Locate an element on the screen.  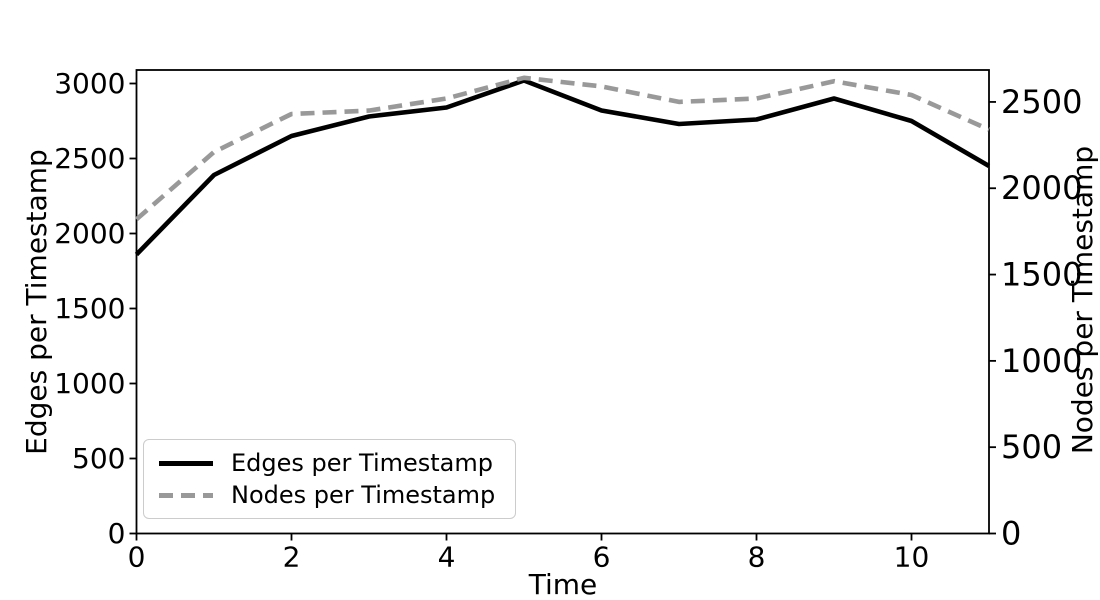
y-tick-label-right: 500 is located at coordinates (1031, 447).